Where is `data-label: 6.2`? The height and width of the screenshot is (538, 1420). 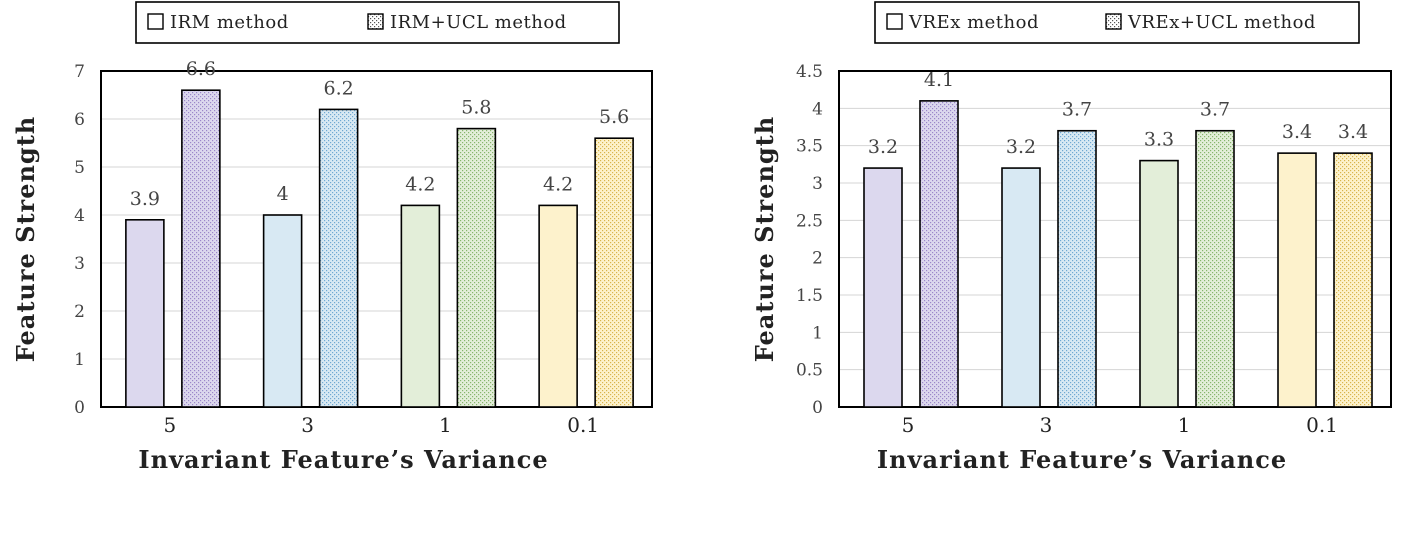 data-label: 6.2 is located at coordinates (339, 88).